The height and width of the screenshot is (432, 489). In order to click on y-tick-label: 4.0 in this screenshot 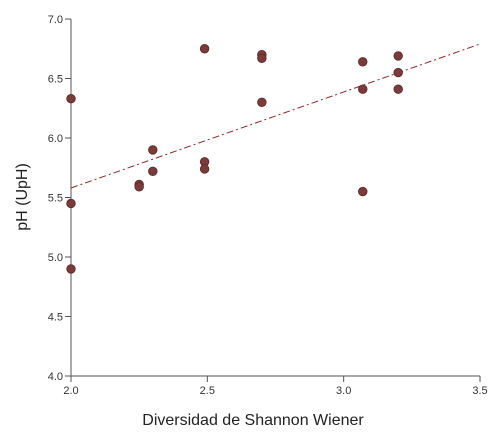, I will do `click(55, 377)`.